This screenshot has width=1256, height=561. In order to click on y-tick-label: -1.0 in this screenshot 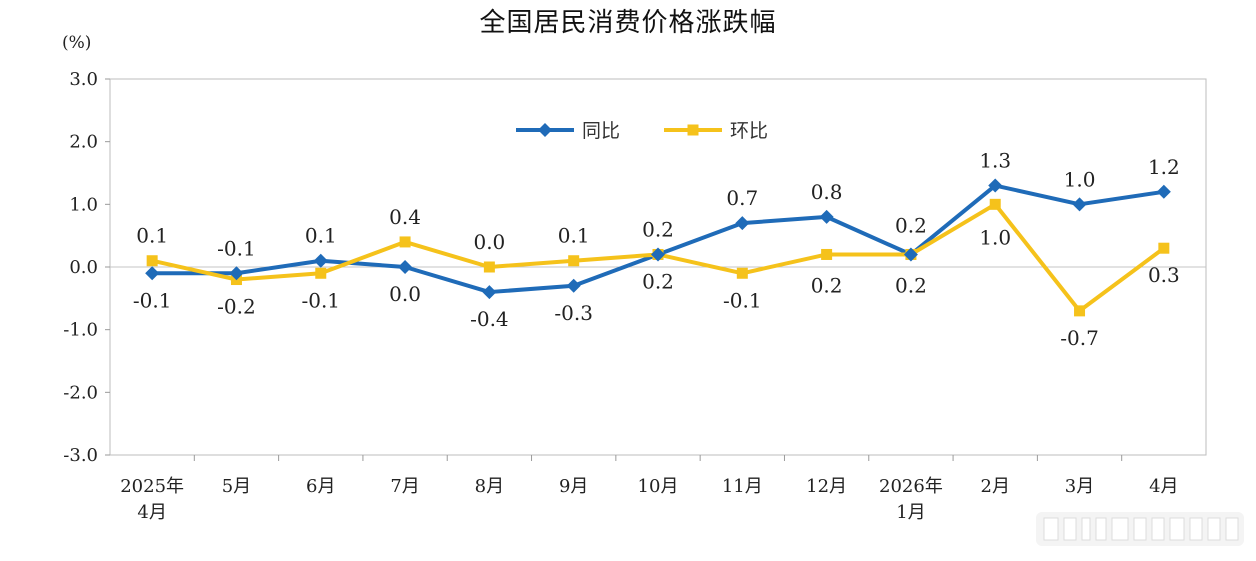, I will do `click(80, 330)`.